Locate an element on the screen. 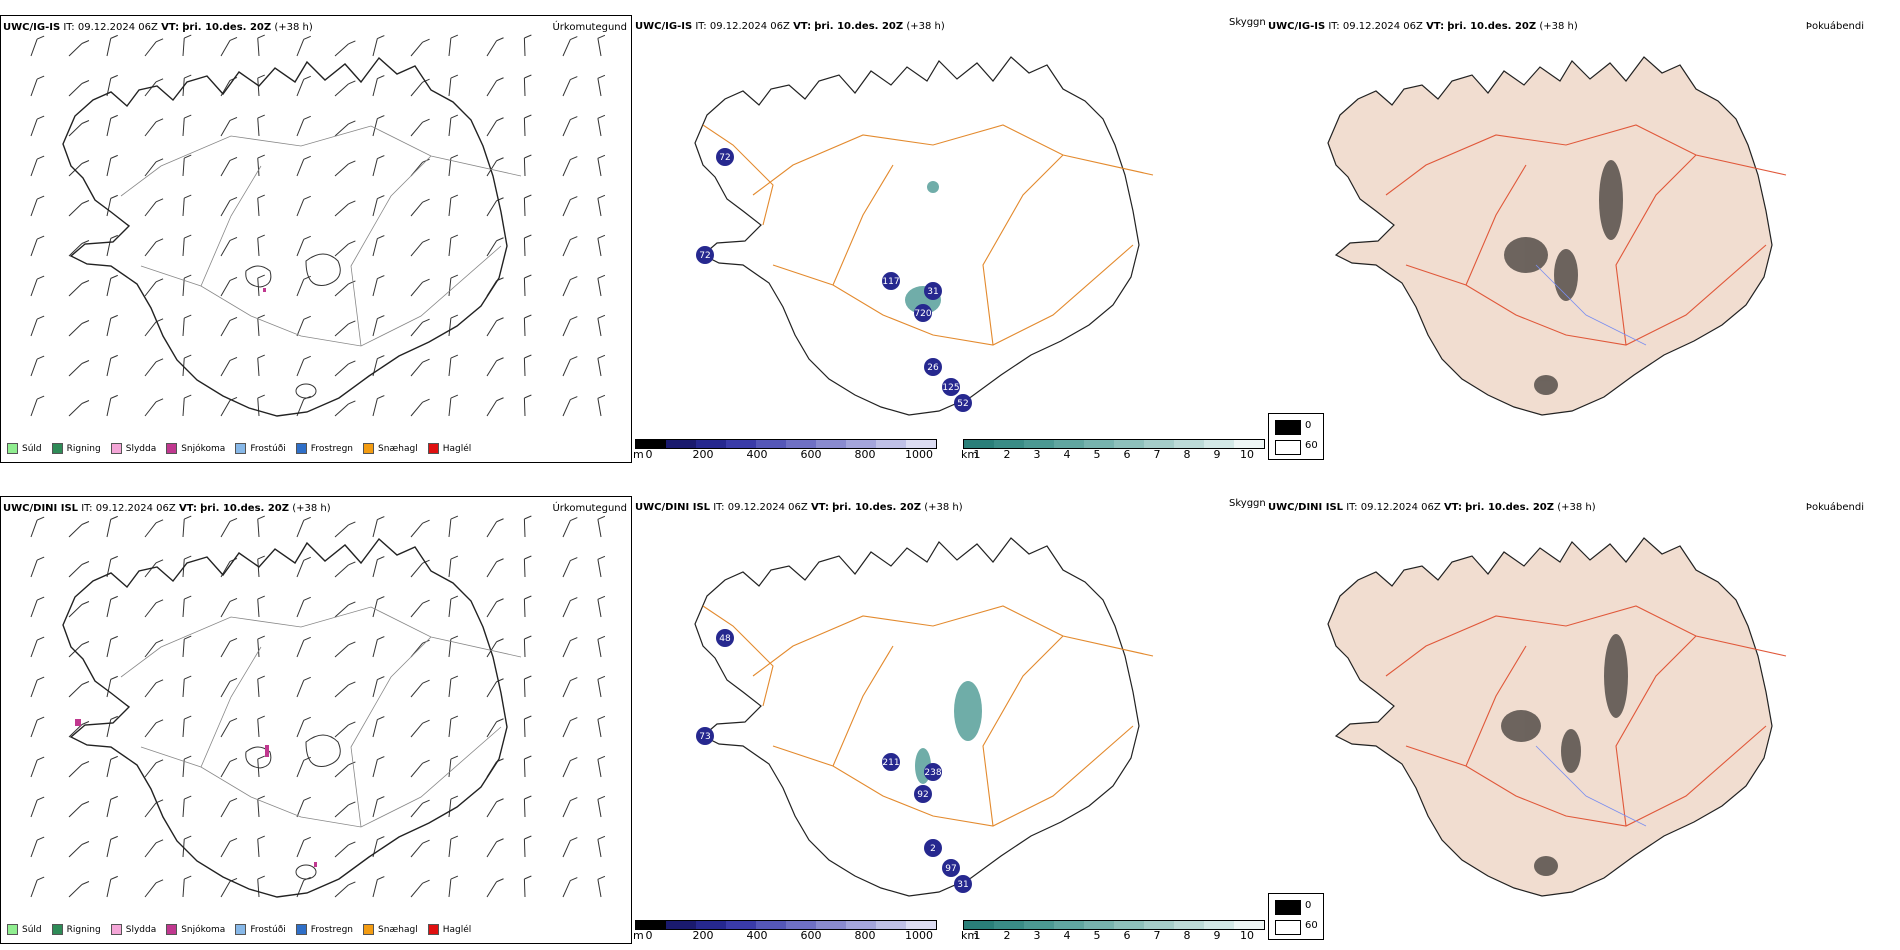 The image size is (1900, 950). colorbar-tick: 1000 is located at coordinates (919, 935).